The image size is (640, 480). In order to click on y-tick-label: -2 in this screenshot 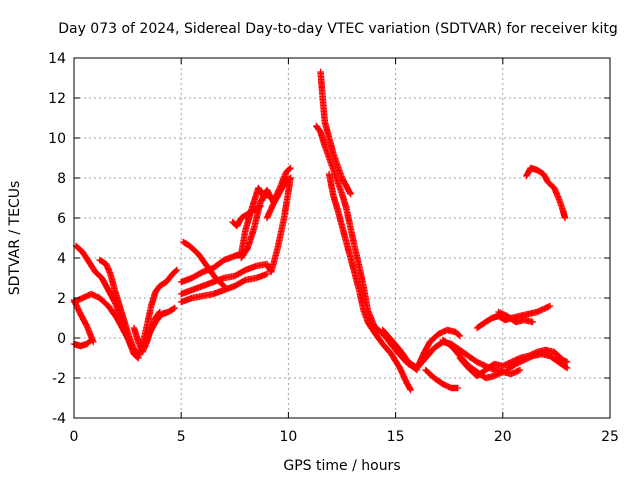, I will do `click(59, 379)`.